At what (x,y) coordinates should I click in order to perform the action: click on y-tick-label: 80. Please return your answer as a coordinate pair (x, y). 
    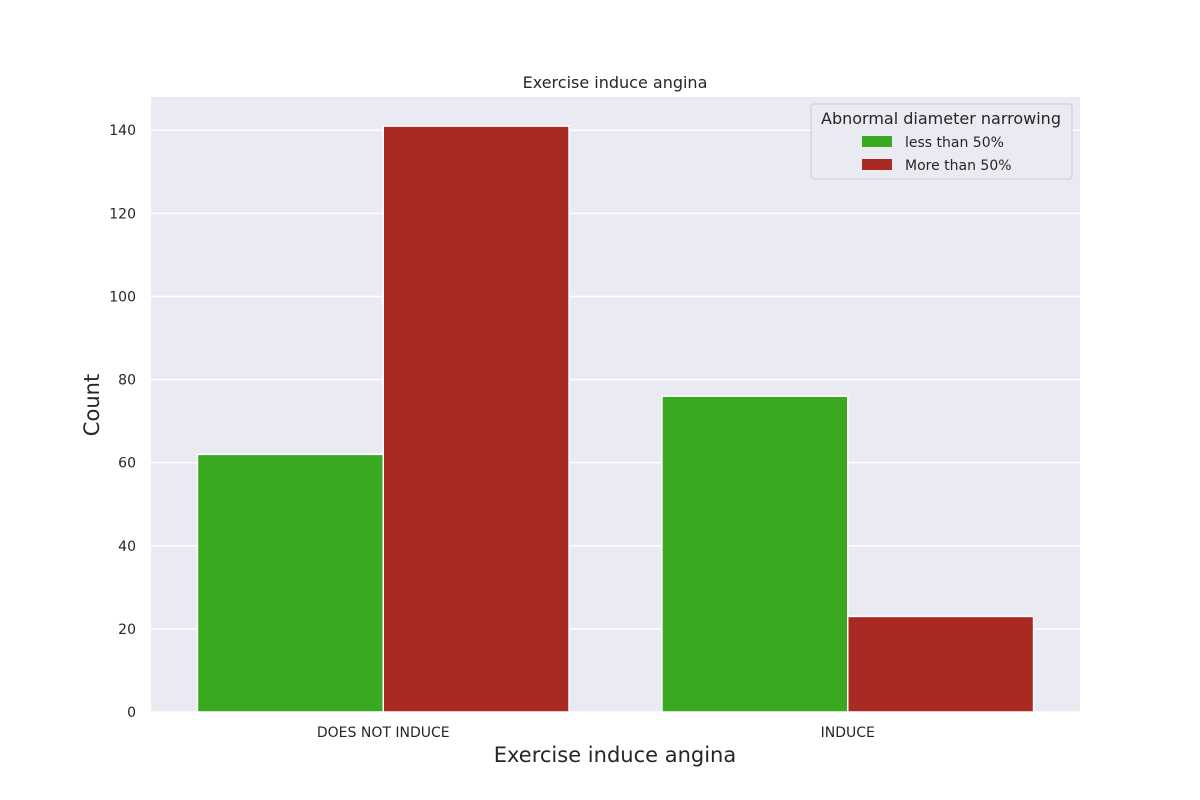
    Looking at the image, I should click on (127, 381).